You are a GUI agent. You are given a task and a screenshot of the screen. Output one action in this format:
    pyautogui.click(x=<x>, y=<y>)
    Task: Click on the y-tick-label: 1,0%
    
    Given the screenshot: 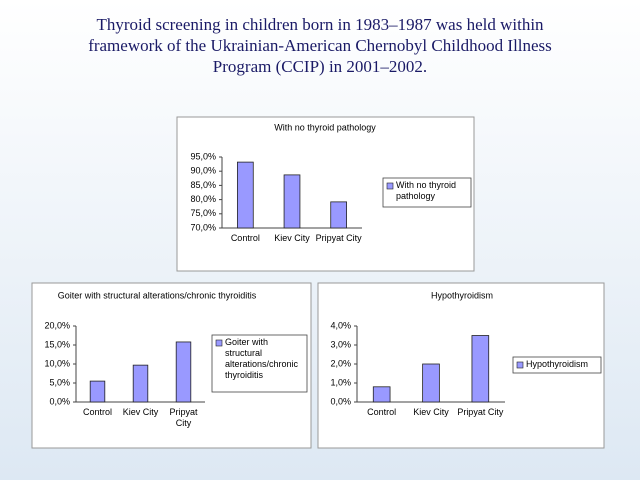 What is the action you would take?
    pyautogui.click(x=340, y=382)
    